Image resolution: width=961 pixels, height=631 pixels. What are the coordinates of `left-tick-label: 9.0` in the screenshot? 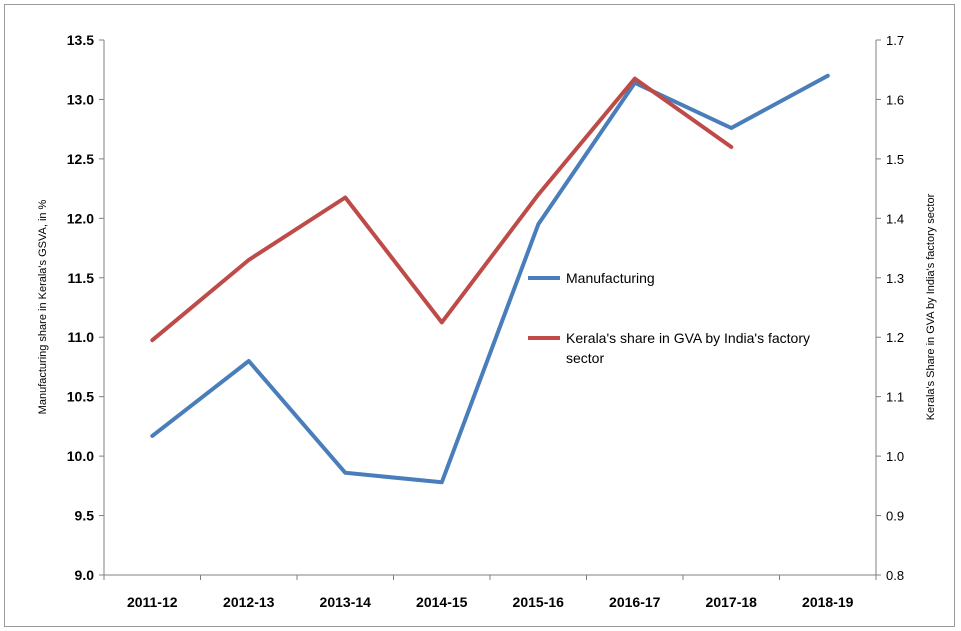 It's located at (85, 575).